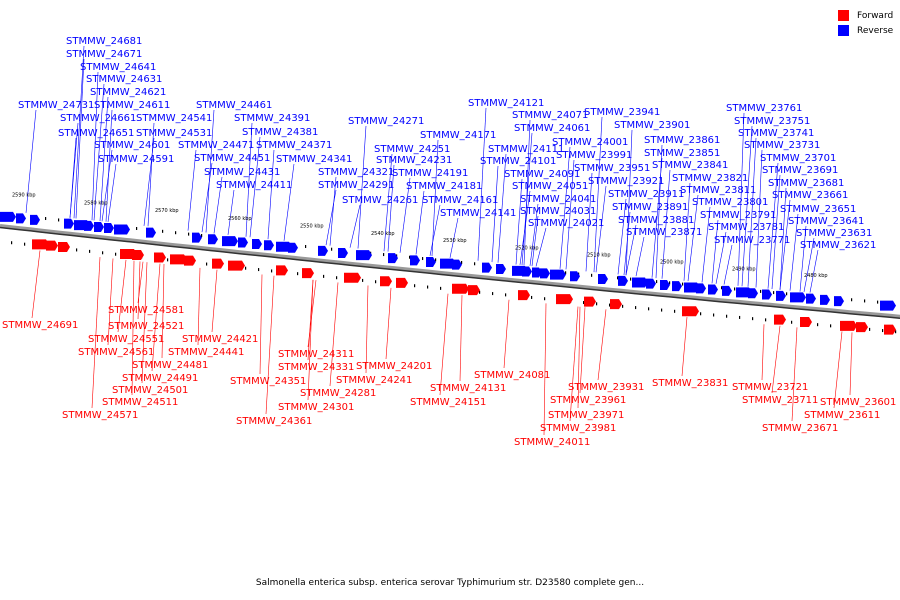  I want to click on forward-gene-label: STMMW_24501, so click(150, 390).